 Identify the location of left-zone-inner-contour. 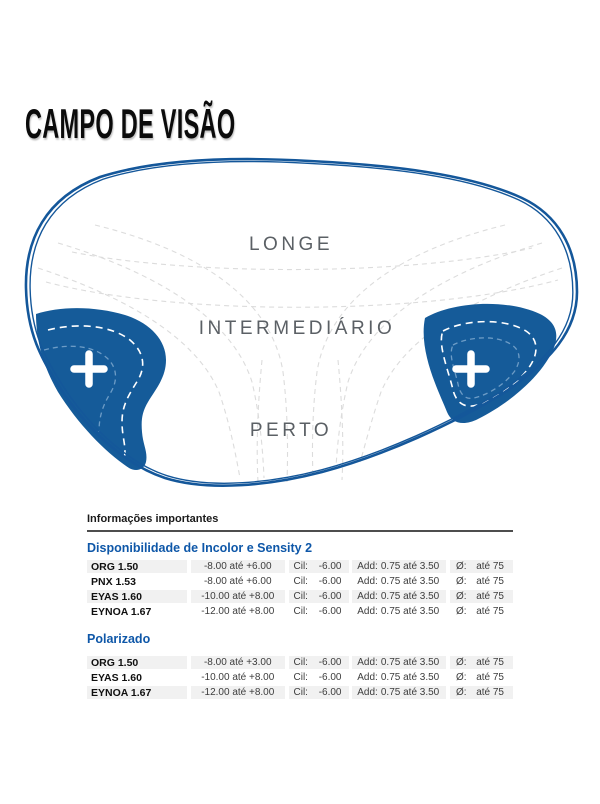
(80, 389).